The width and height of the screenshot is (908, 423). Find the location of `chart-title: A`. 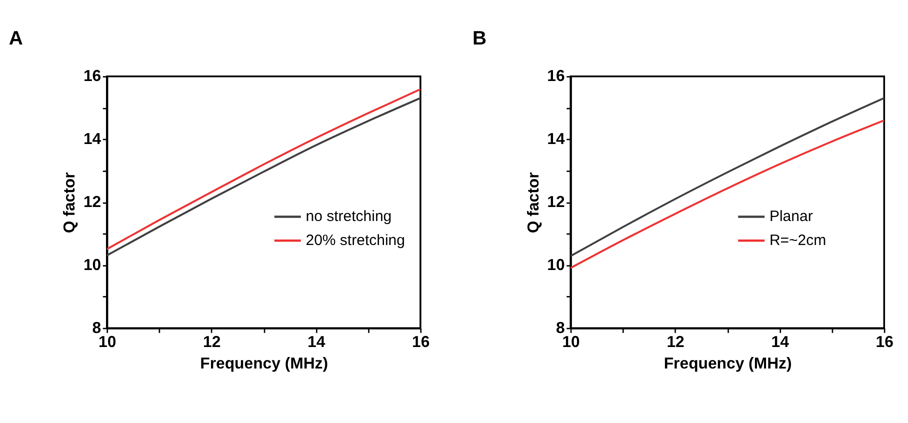

chart-title: A is located at coordinates (15, 39).